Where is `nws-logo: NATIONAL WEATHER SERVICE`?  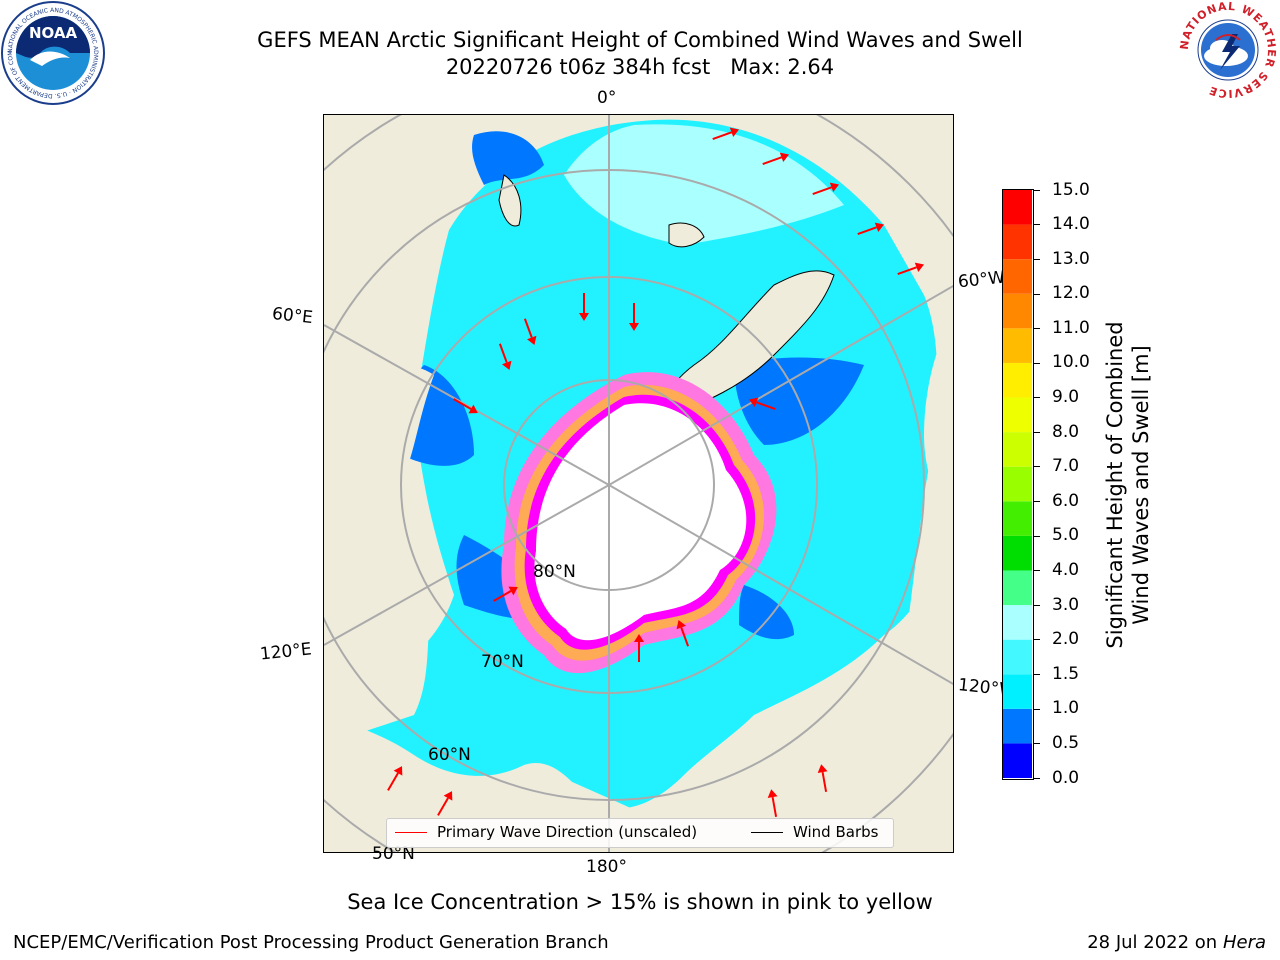 nws-logo: NATIONAL WEATHER SERVICE is located at coordinates (1228, 52).